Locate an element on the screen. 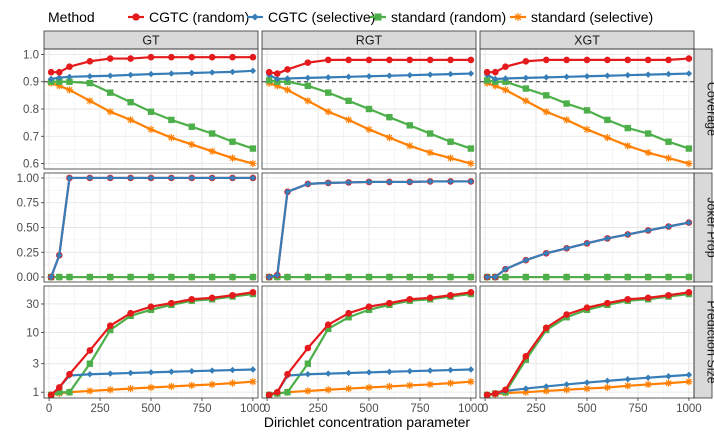 This screenshot has height=434, width=714. y-tick-label: 0.8 is located at coordinates (31, 110).